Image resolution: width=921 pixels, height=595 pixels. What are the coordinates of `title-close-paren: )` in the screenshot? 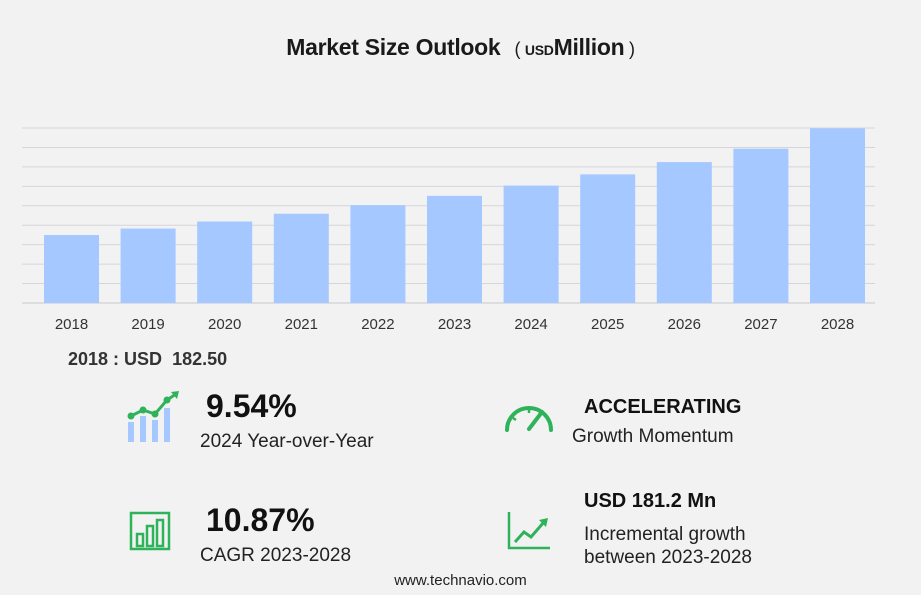 It's located at (632, 49).